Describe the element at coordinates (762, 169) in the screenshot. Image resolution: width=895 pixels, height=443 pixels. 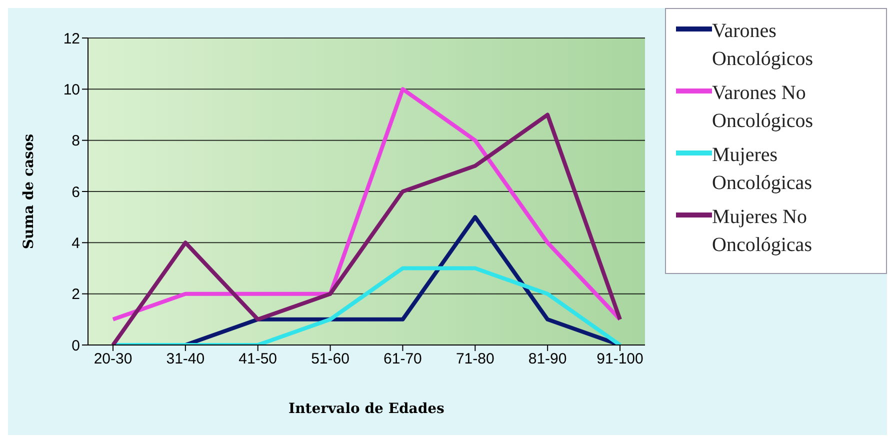
I see `legend-label: Mujeres Oncológicas` at that location.